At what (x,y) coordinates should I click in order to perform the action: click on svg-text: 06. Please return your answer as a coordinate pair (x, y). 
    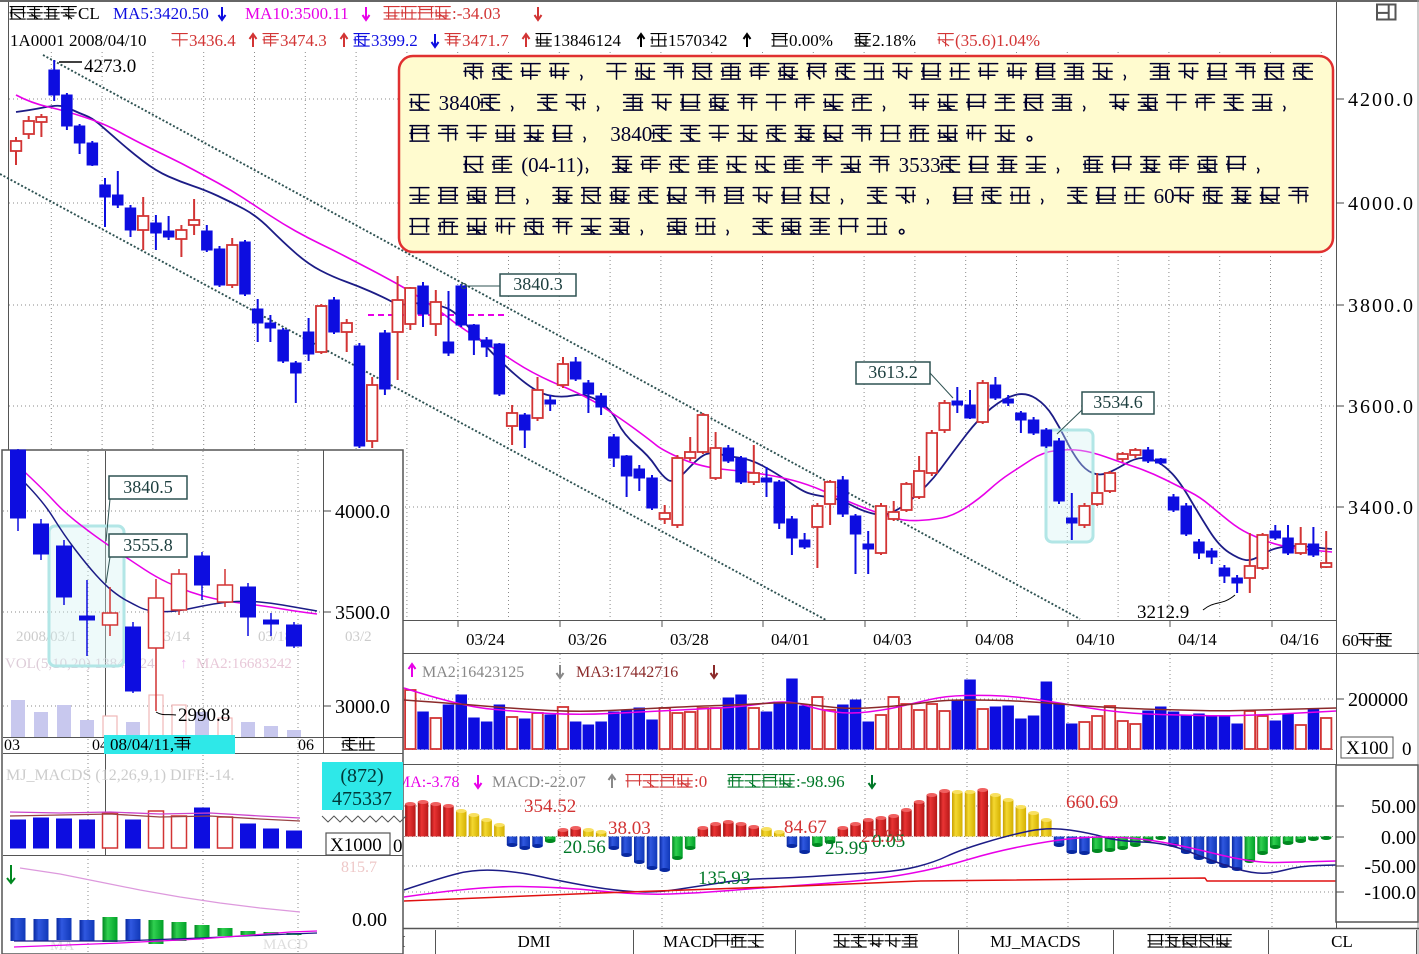
    Looking at the image, I should click on (306, 745).